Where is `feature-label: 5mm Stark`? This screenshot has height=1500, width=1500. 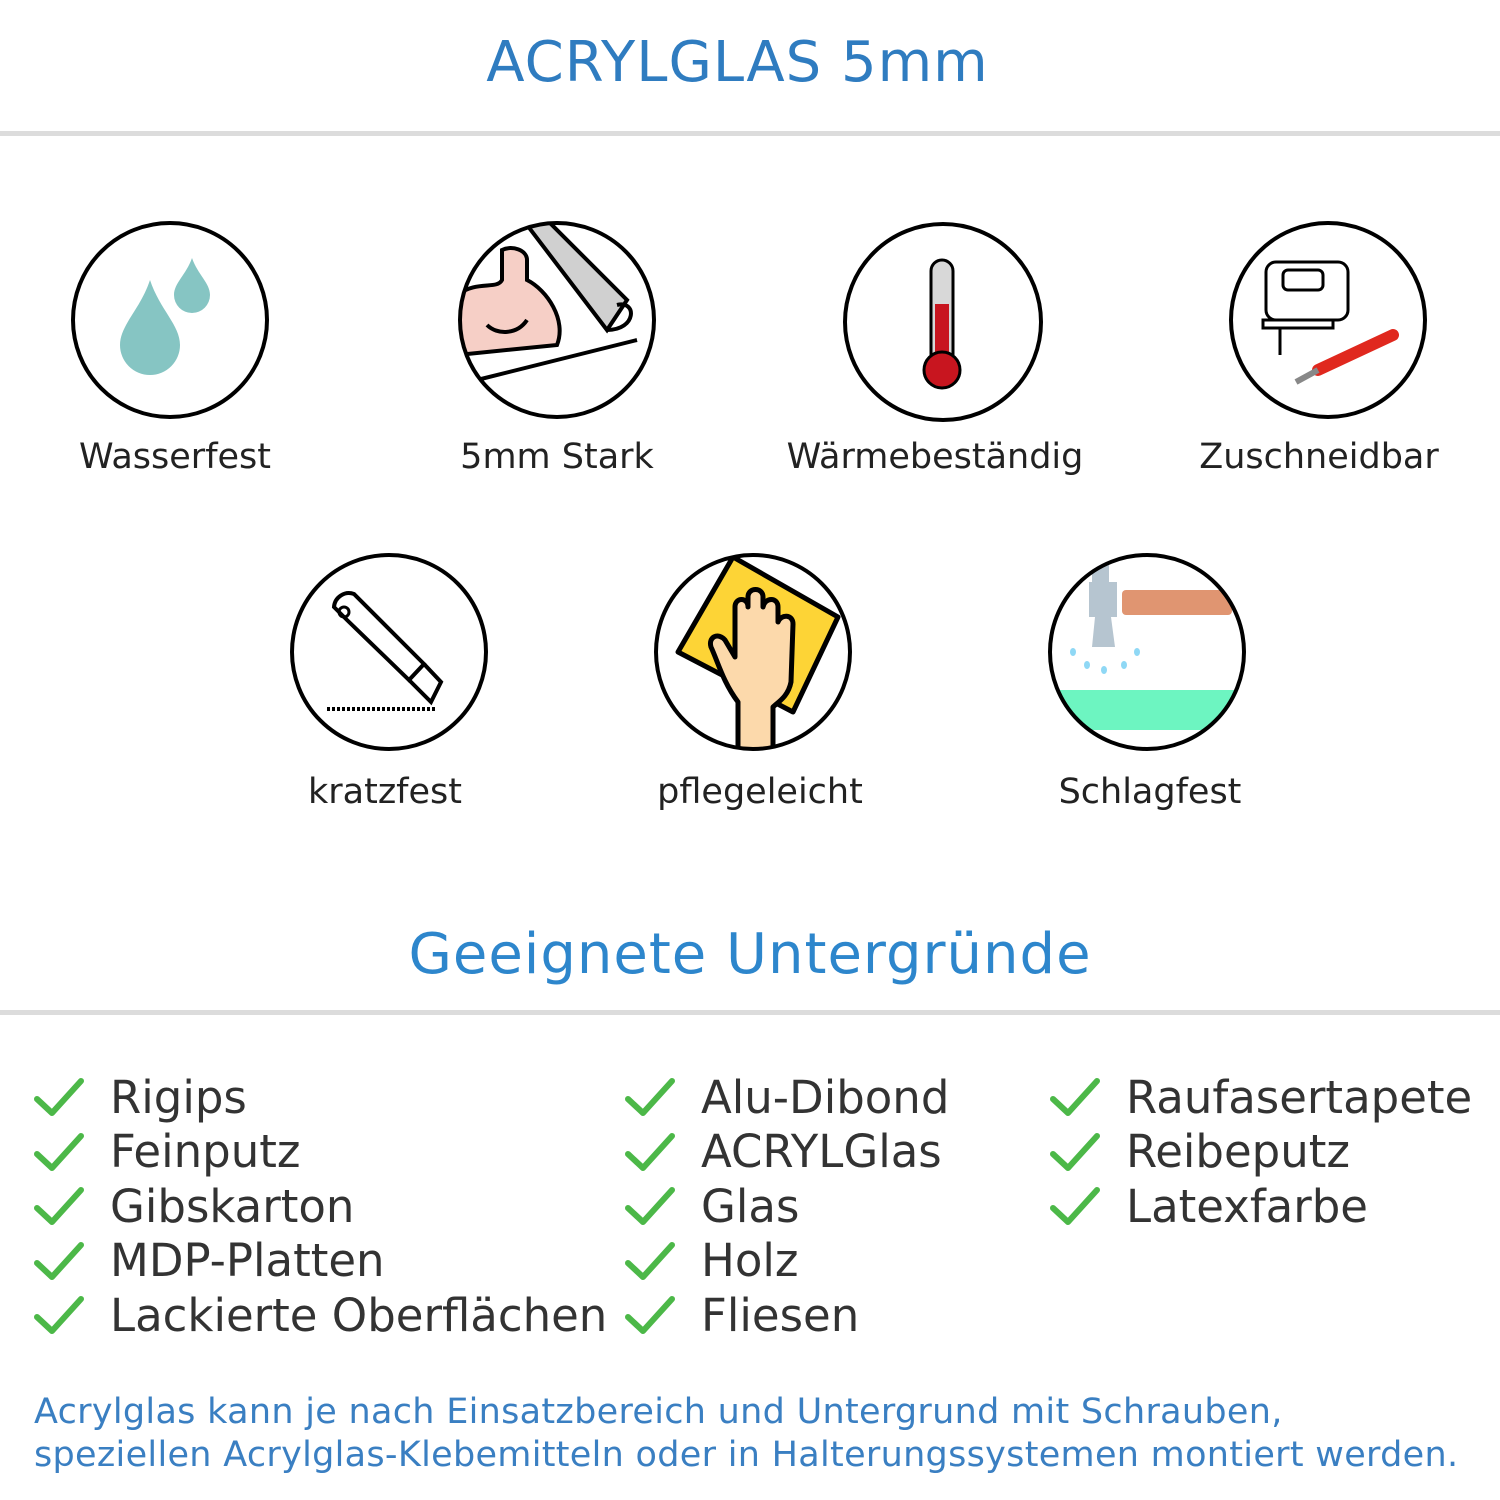
feature-label: 5mm Stark is located at coordinates (557, 457).